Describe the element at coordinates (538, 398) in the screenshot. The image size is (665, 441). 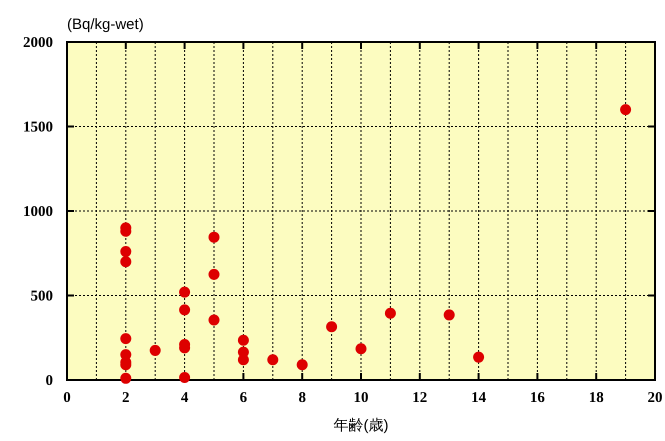
I see `x-tick-label: 16` at that location.